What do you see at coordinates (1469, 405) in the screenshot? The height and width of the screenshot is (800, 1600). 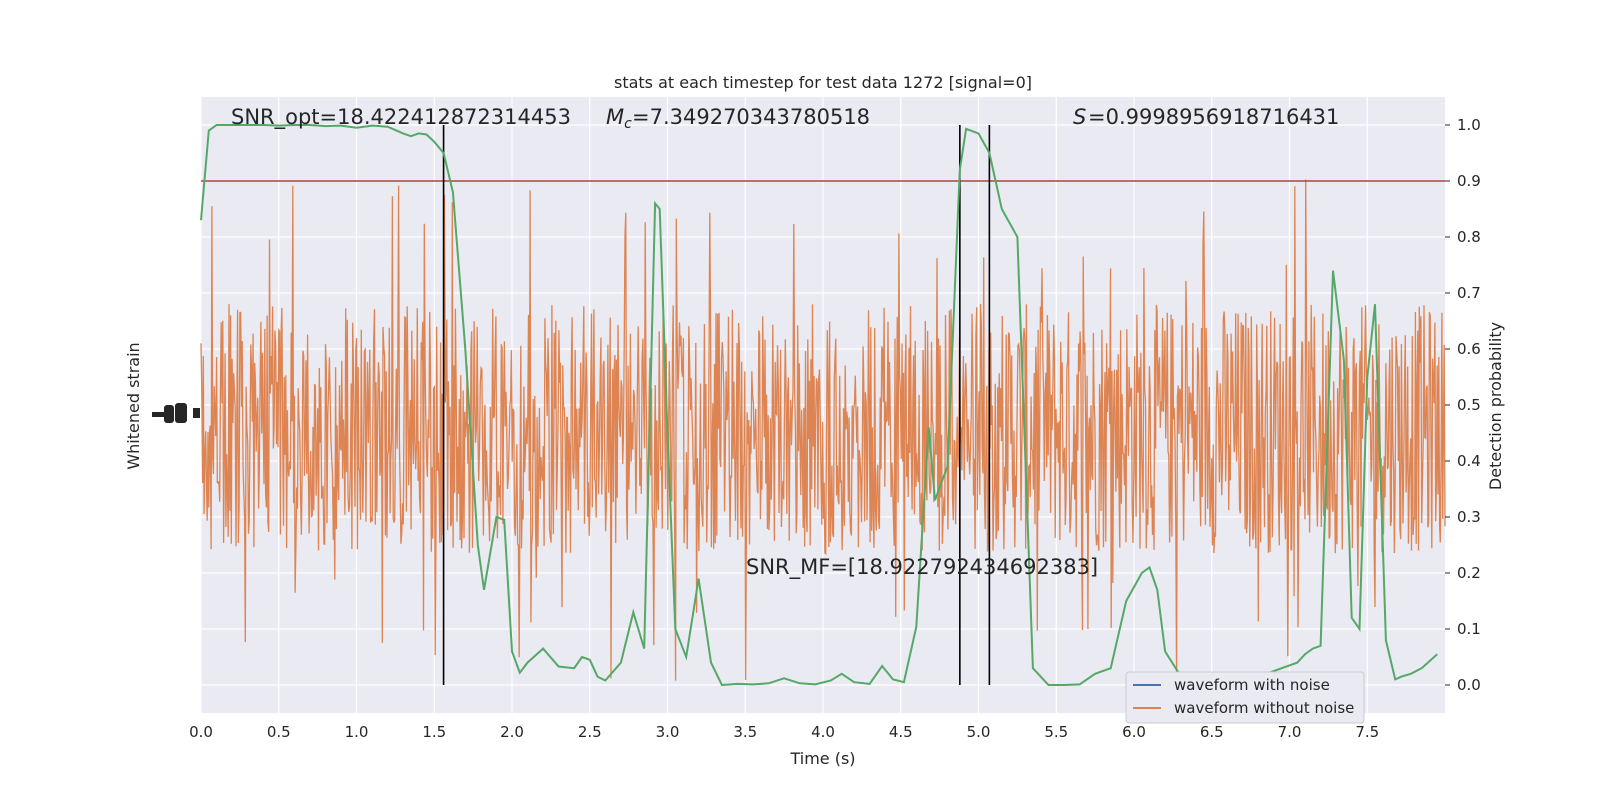 I see `y-tick-label: 0.5` at bounding box center [1469, 405].